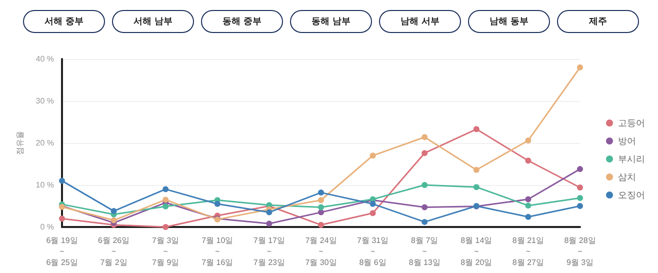 This screenshot has height=273, width=658. What do you see at coordinates (331, 21) in the screenshot?
I see `text: 동해 남부` at bounding box center [331, 21].